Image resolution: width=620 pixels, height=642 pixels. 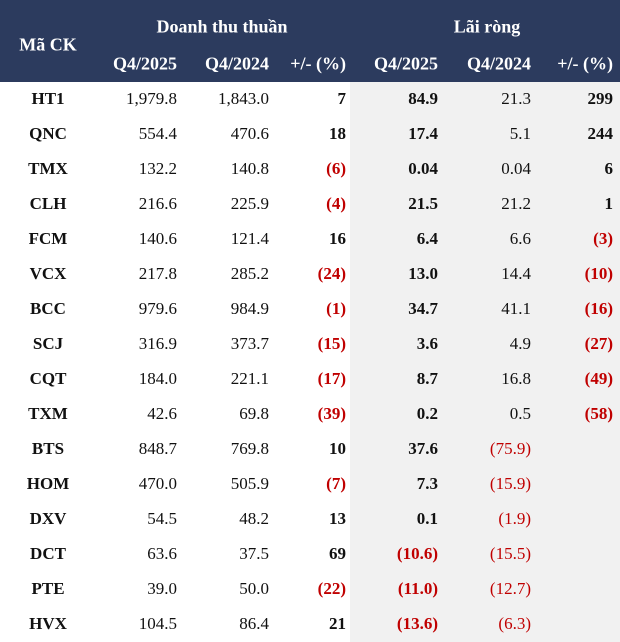 What do you see at coordinates (310, 41) in the screenshot?
I see `header-bar` at bounding box center [310, 41].